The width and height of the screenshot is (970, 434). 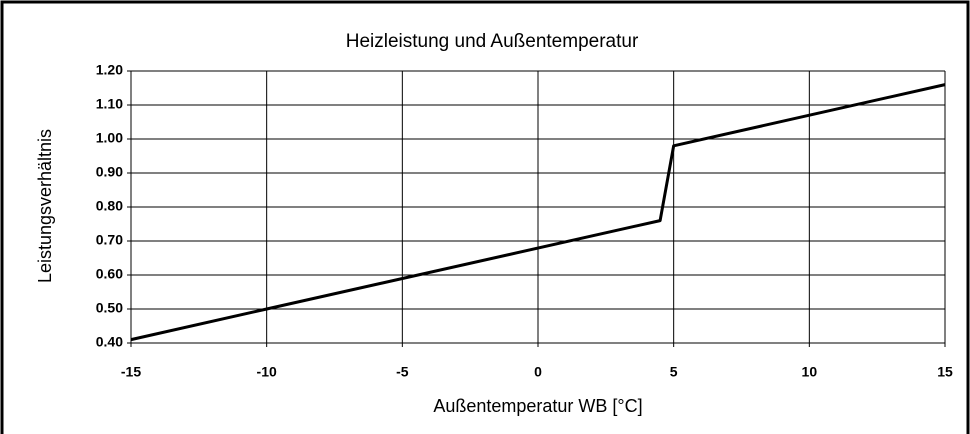 What do you see at coordinates (538, 372) in the screenshot?
I see `x-tick-label: 0` at bounding box center [538, 372].